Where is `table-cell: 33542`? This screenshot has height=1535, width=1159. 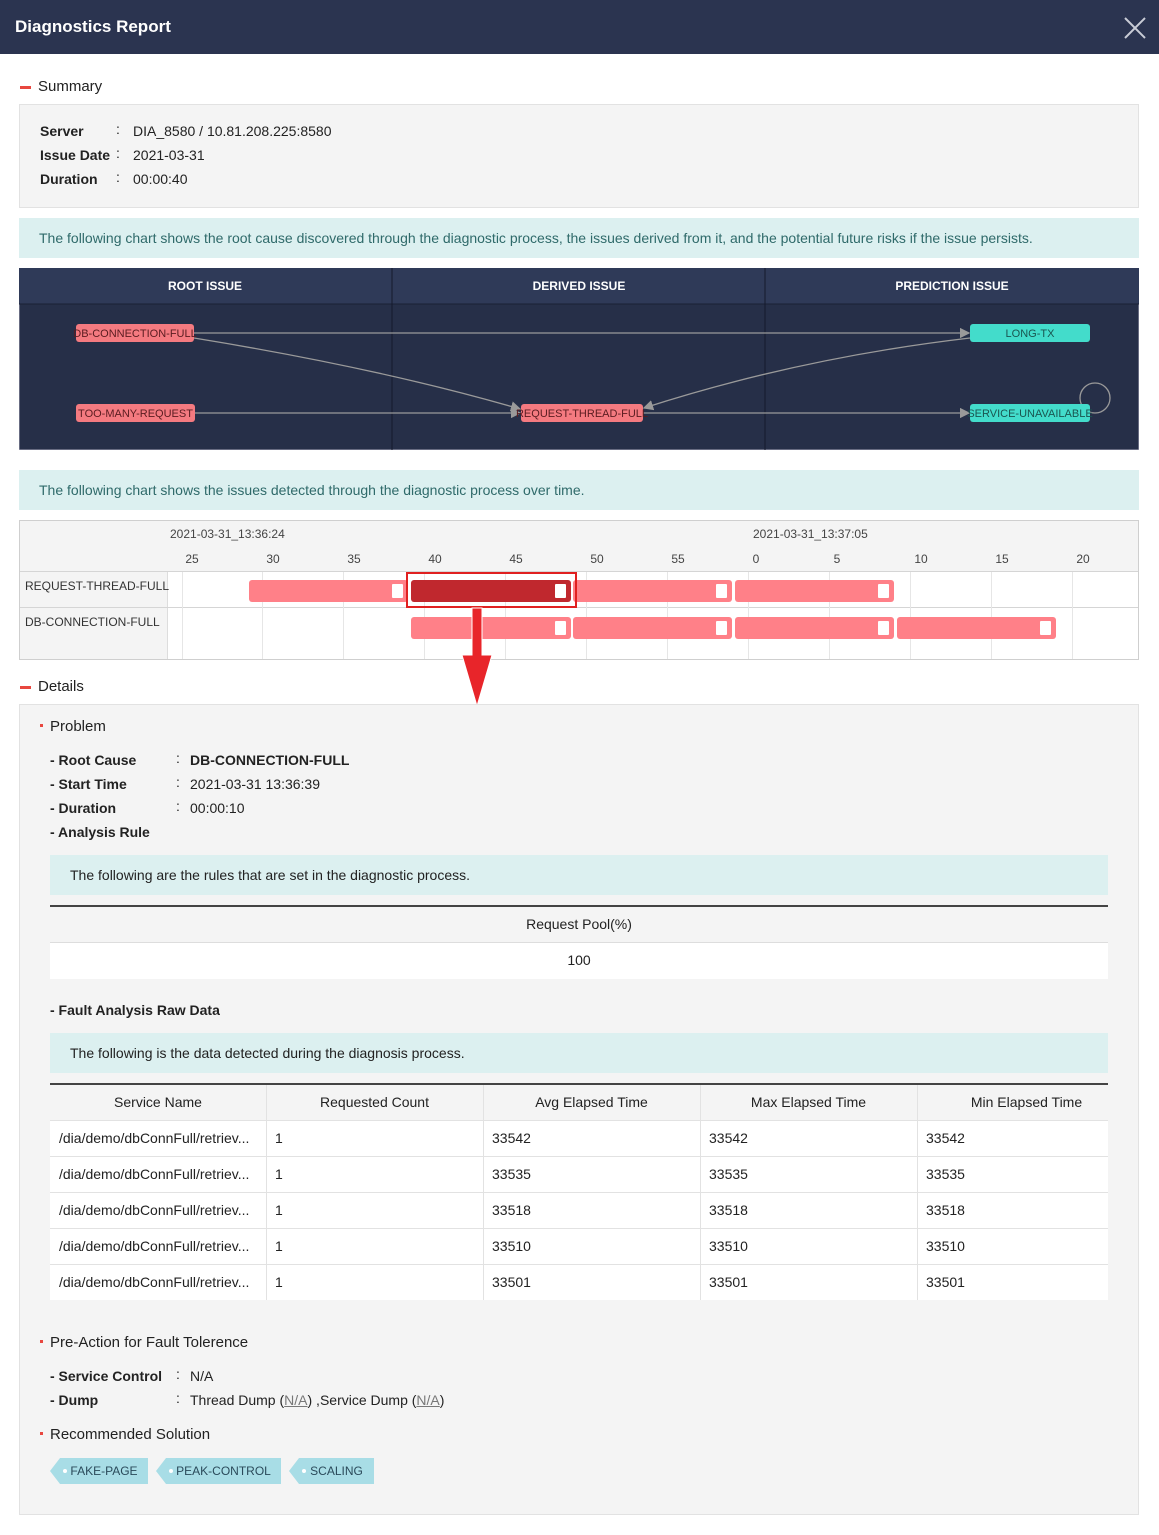
table-cell: 33542 is located at coordinates (945, 1138).